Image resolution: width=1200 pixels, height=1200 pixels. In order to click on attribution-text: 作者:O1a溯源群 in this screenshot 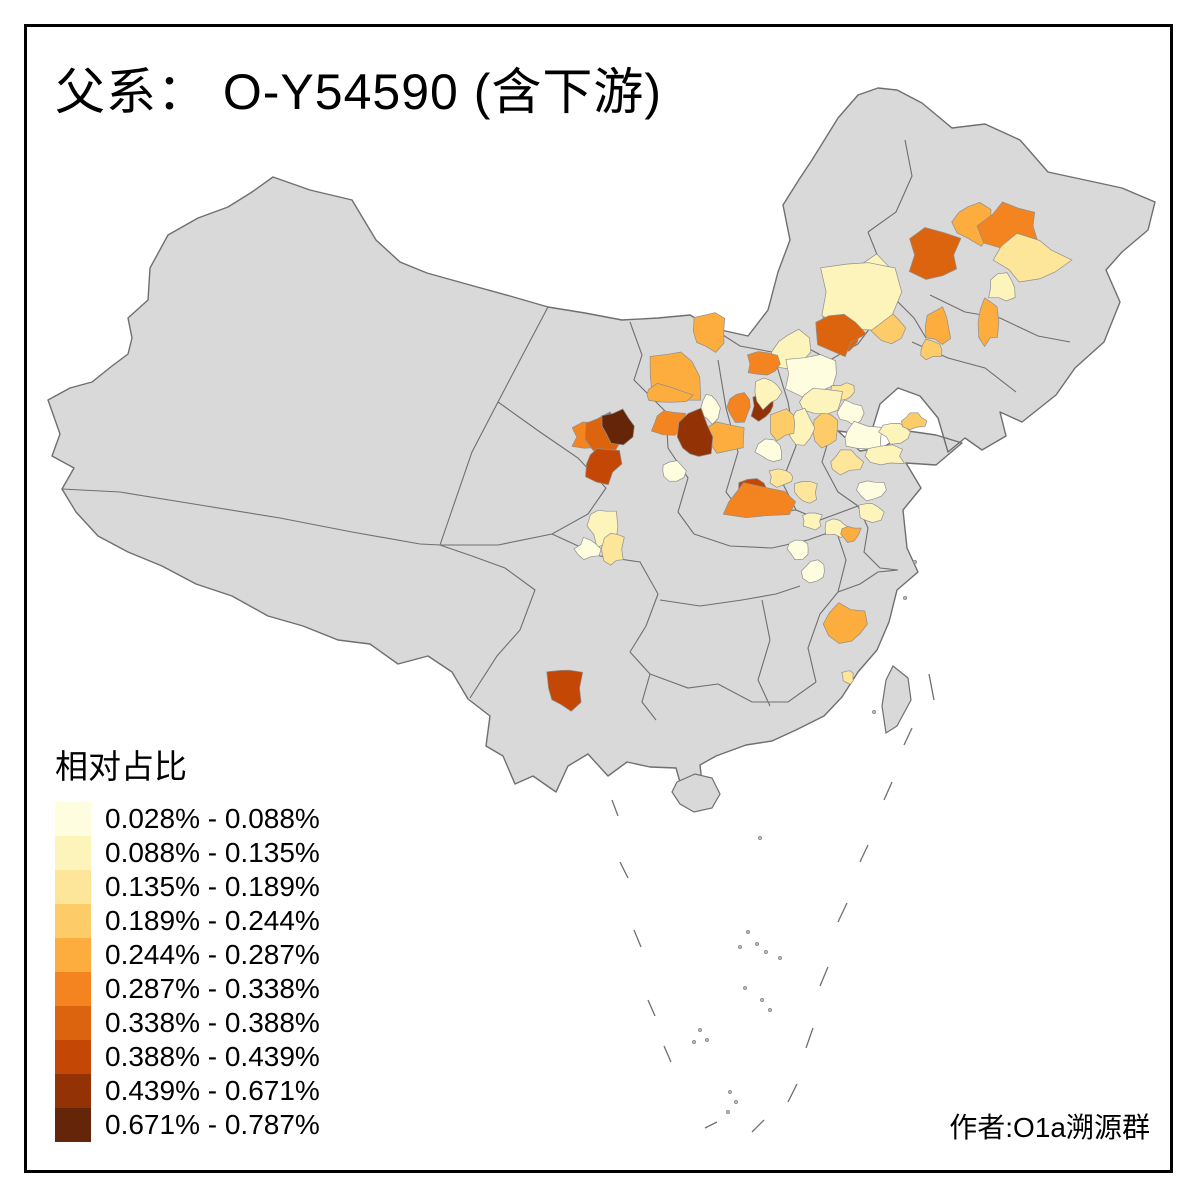, I will do `click(1049, 1127)`.